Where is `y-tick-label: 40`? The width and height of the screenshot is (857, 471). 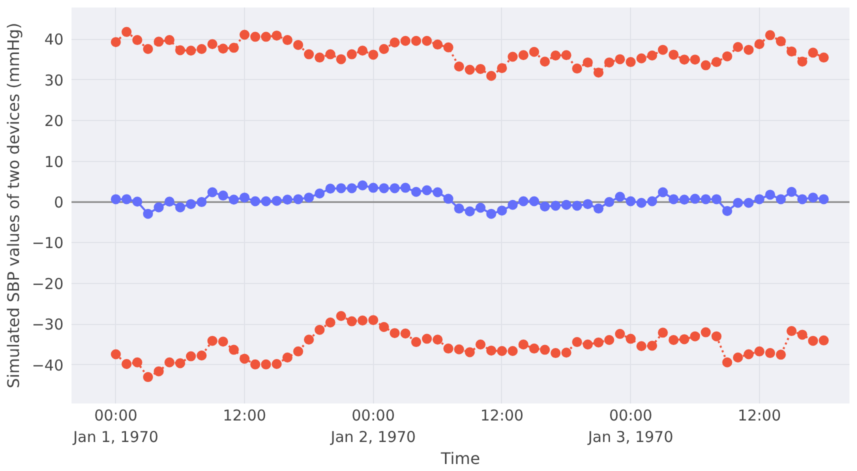 y-tick-label: 40 is located at coordinates (54, 39).